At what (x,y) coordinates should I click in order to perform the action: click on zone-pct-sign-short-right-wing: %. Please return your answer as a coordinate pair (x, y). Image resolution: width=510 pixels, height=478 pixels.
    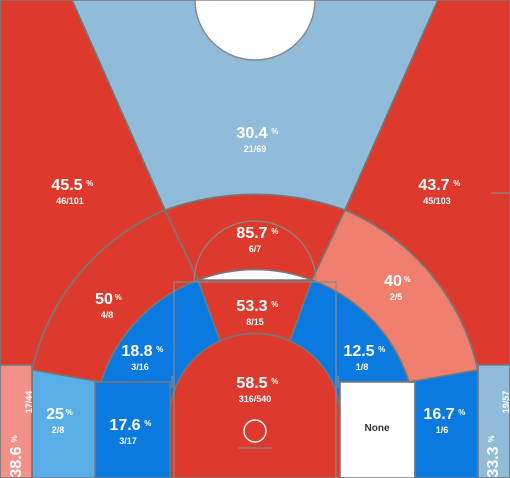
    Looking at the image, I should click on (381, 349).